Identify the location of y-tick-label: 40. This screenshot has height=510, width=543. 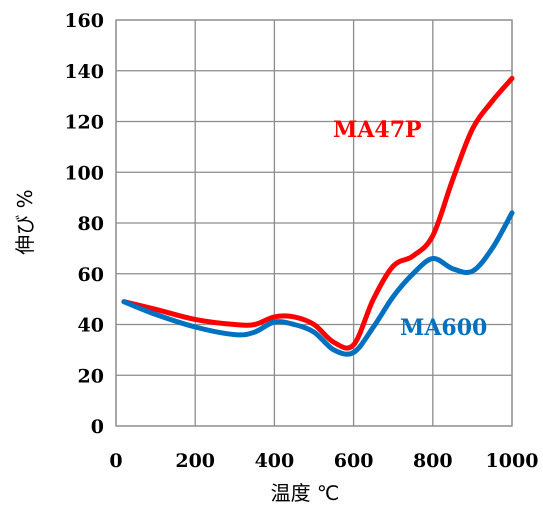
(91, 326).